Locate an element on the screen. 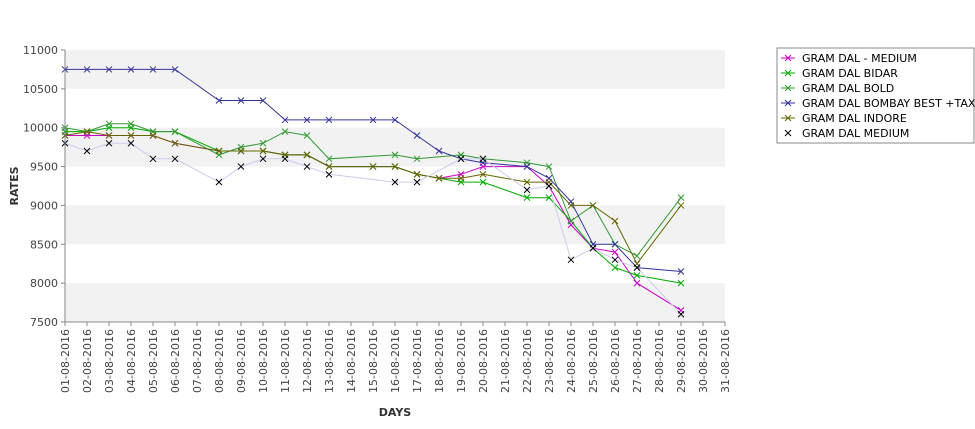 This screenshot has width=975, height=429. x-tick-label: 03-08-2016 is located at coordinates (109, 361).